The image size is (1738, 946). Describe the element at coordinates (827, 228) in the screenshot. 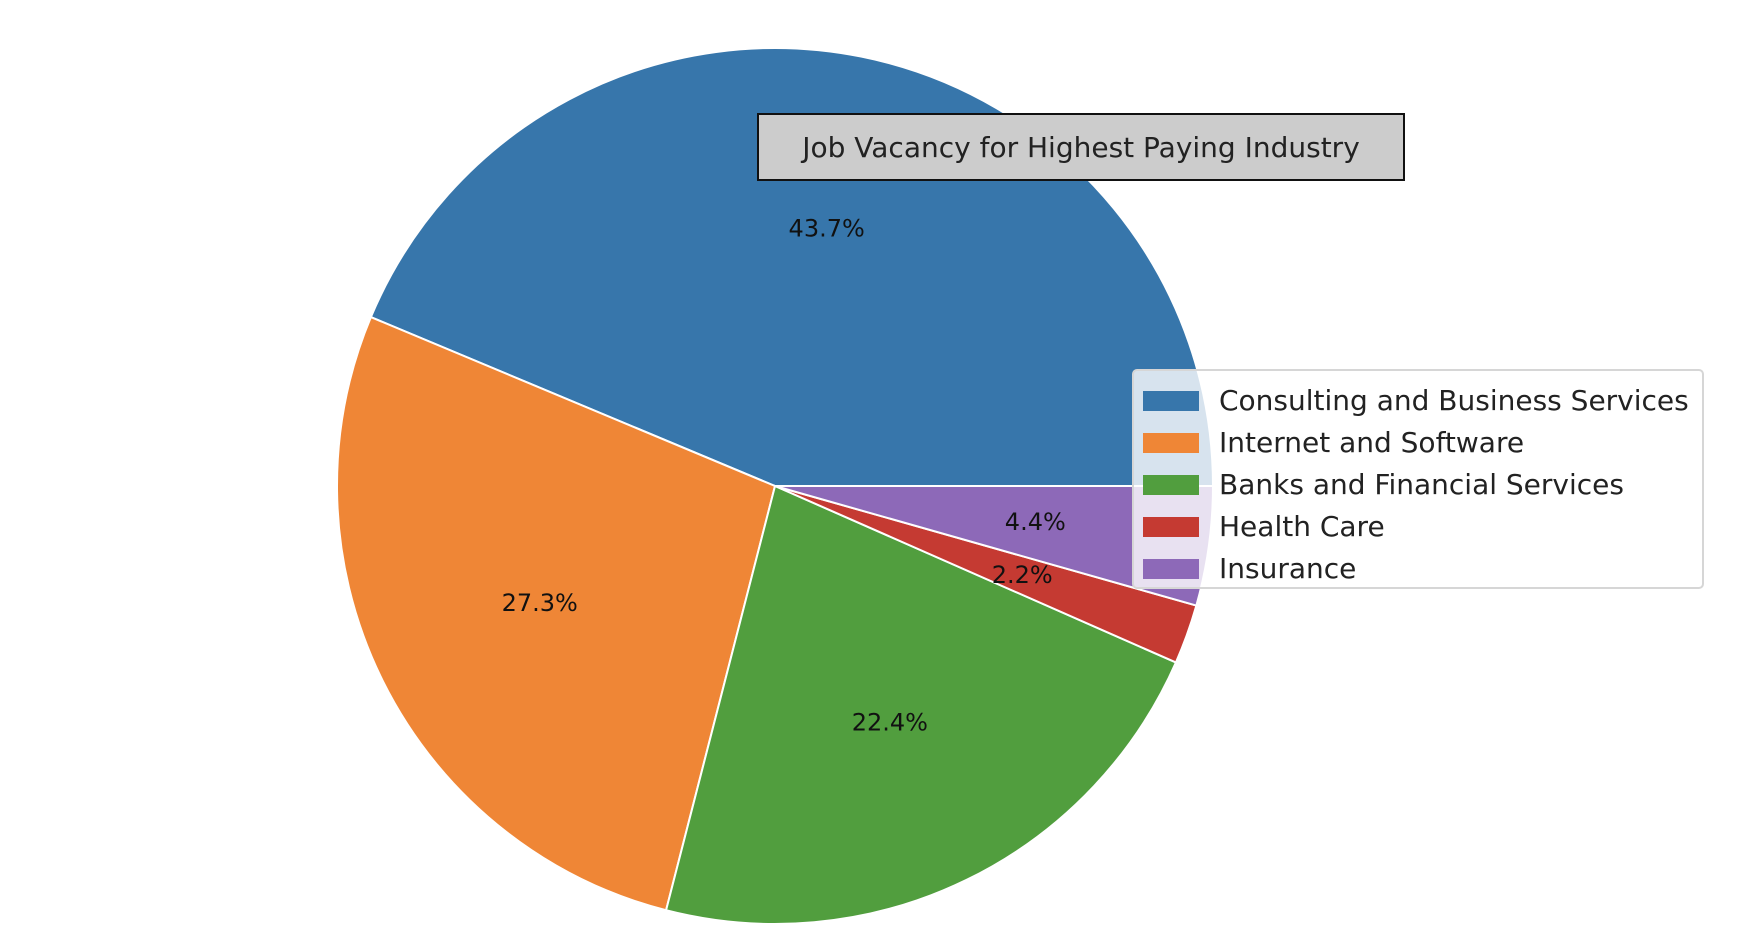

I see `slice-percent-label-1: 43.7%` at that location.